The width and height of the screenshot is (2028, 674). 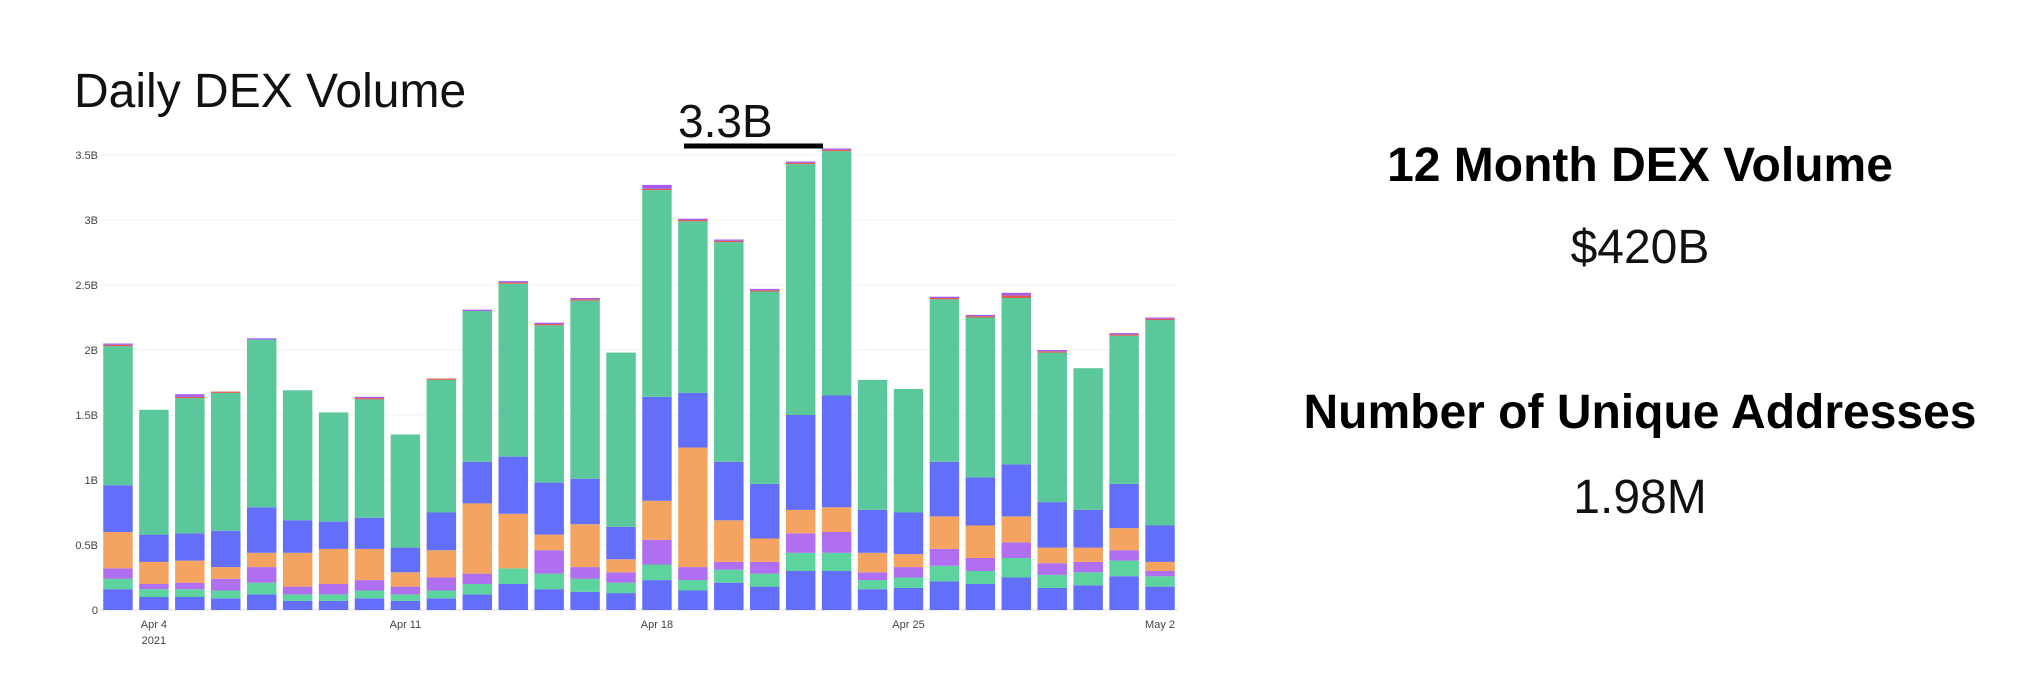 I want to click on y-tick-label: 3B, so click(x=91, y=221).